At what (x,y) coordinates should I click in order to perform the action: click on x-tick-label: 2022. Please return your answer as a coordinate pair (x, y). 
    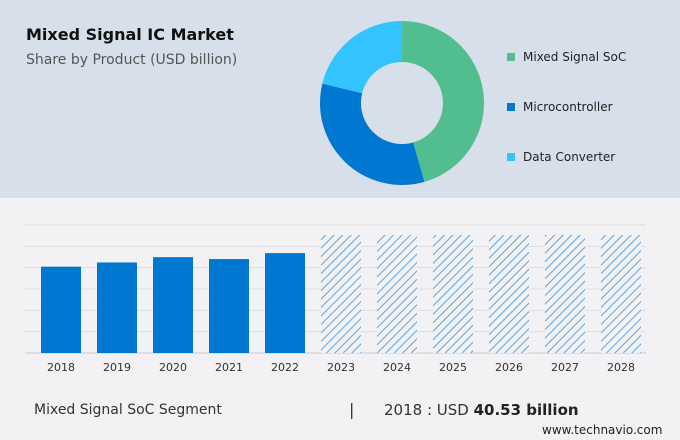
    Looking at the image, I should click on (285, 367).